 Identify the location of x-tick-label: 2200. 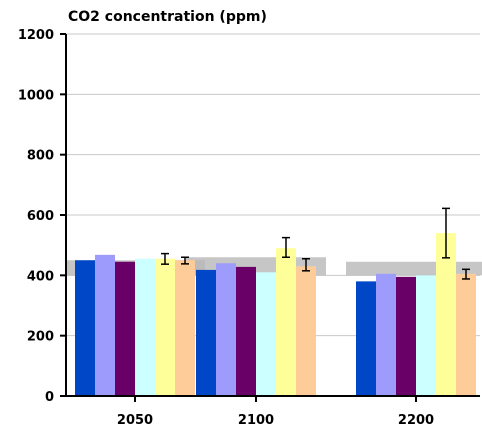
(416, 420).